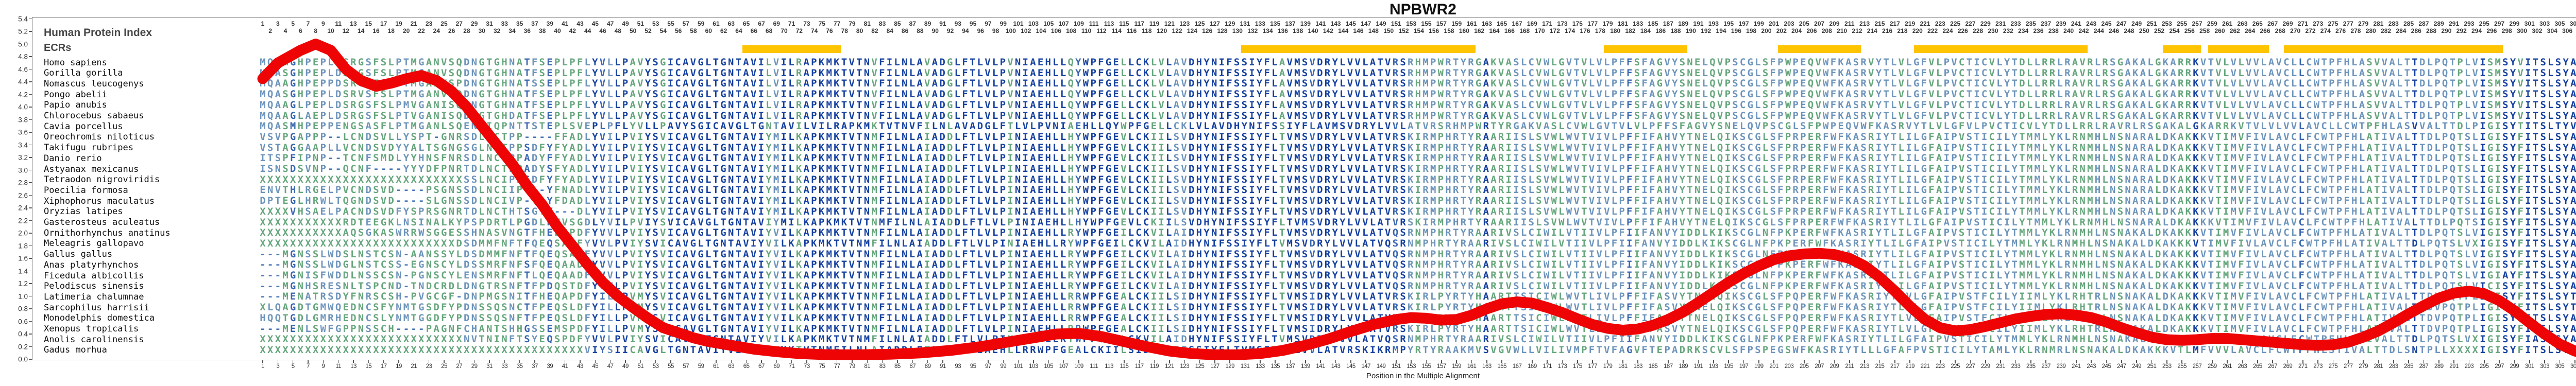 The width and height of the screenshot is (2576, 386). I want to click on x-tick-label: 121, so click(1169, 367).